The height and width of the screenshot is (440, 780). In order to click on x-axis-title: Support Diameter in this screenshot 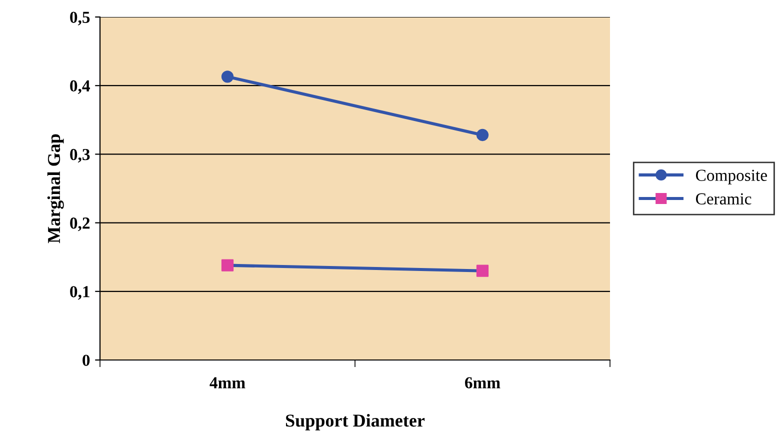, I will do `click(355, 422)`.